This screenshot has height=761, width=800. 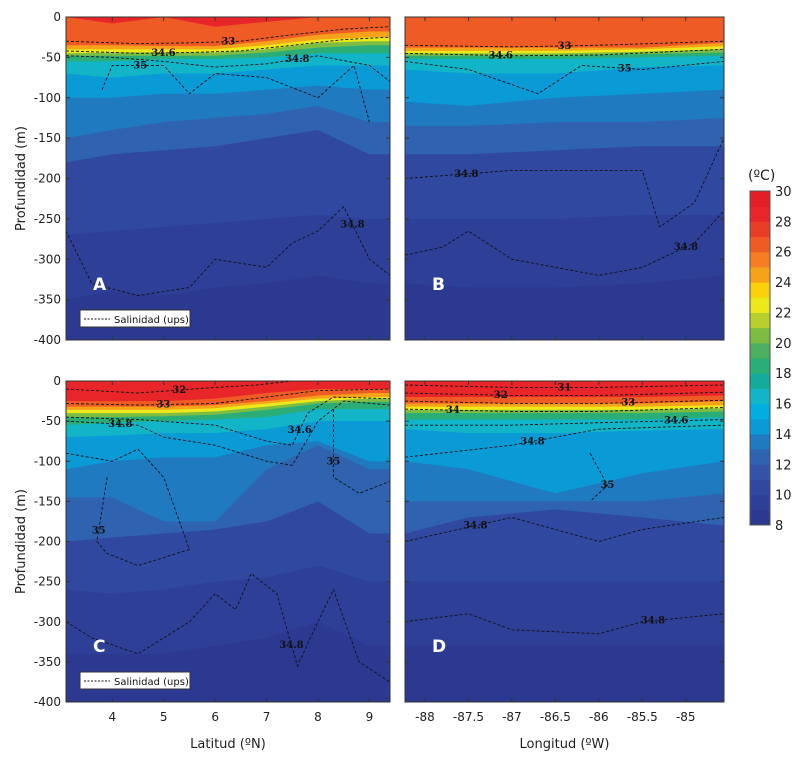 What do you see at coordinates (164, 717) in the screenshot?
I see `x-tick-label: 5` at bounding box center [164, 717].